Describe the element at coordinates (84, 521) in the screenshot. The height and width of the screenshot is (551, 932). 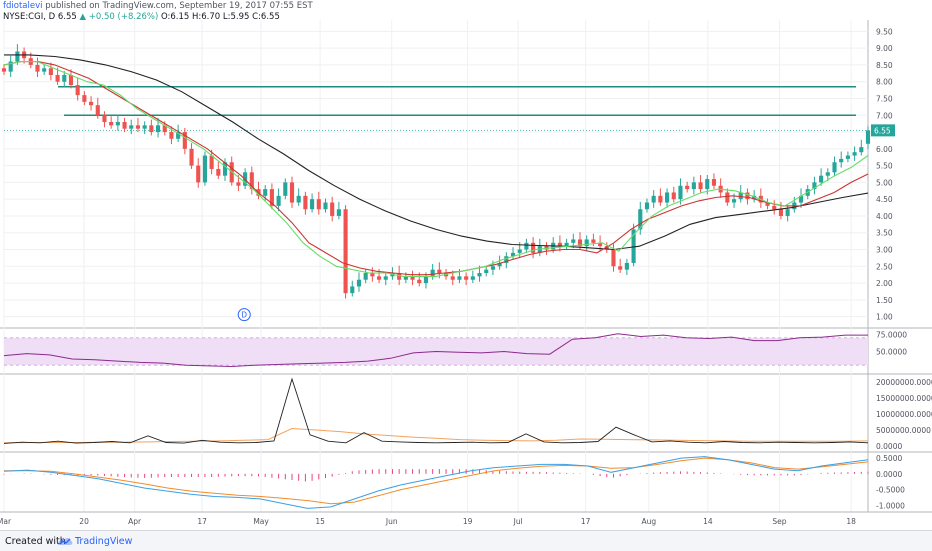
I see `time-tick-label: 20` at that location.